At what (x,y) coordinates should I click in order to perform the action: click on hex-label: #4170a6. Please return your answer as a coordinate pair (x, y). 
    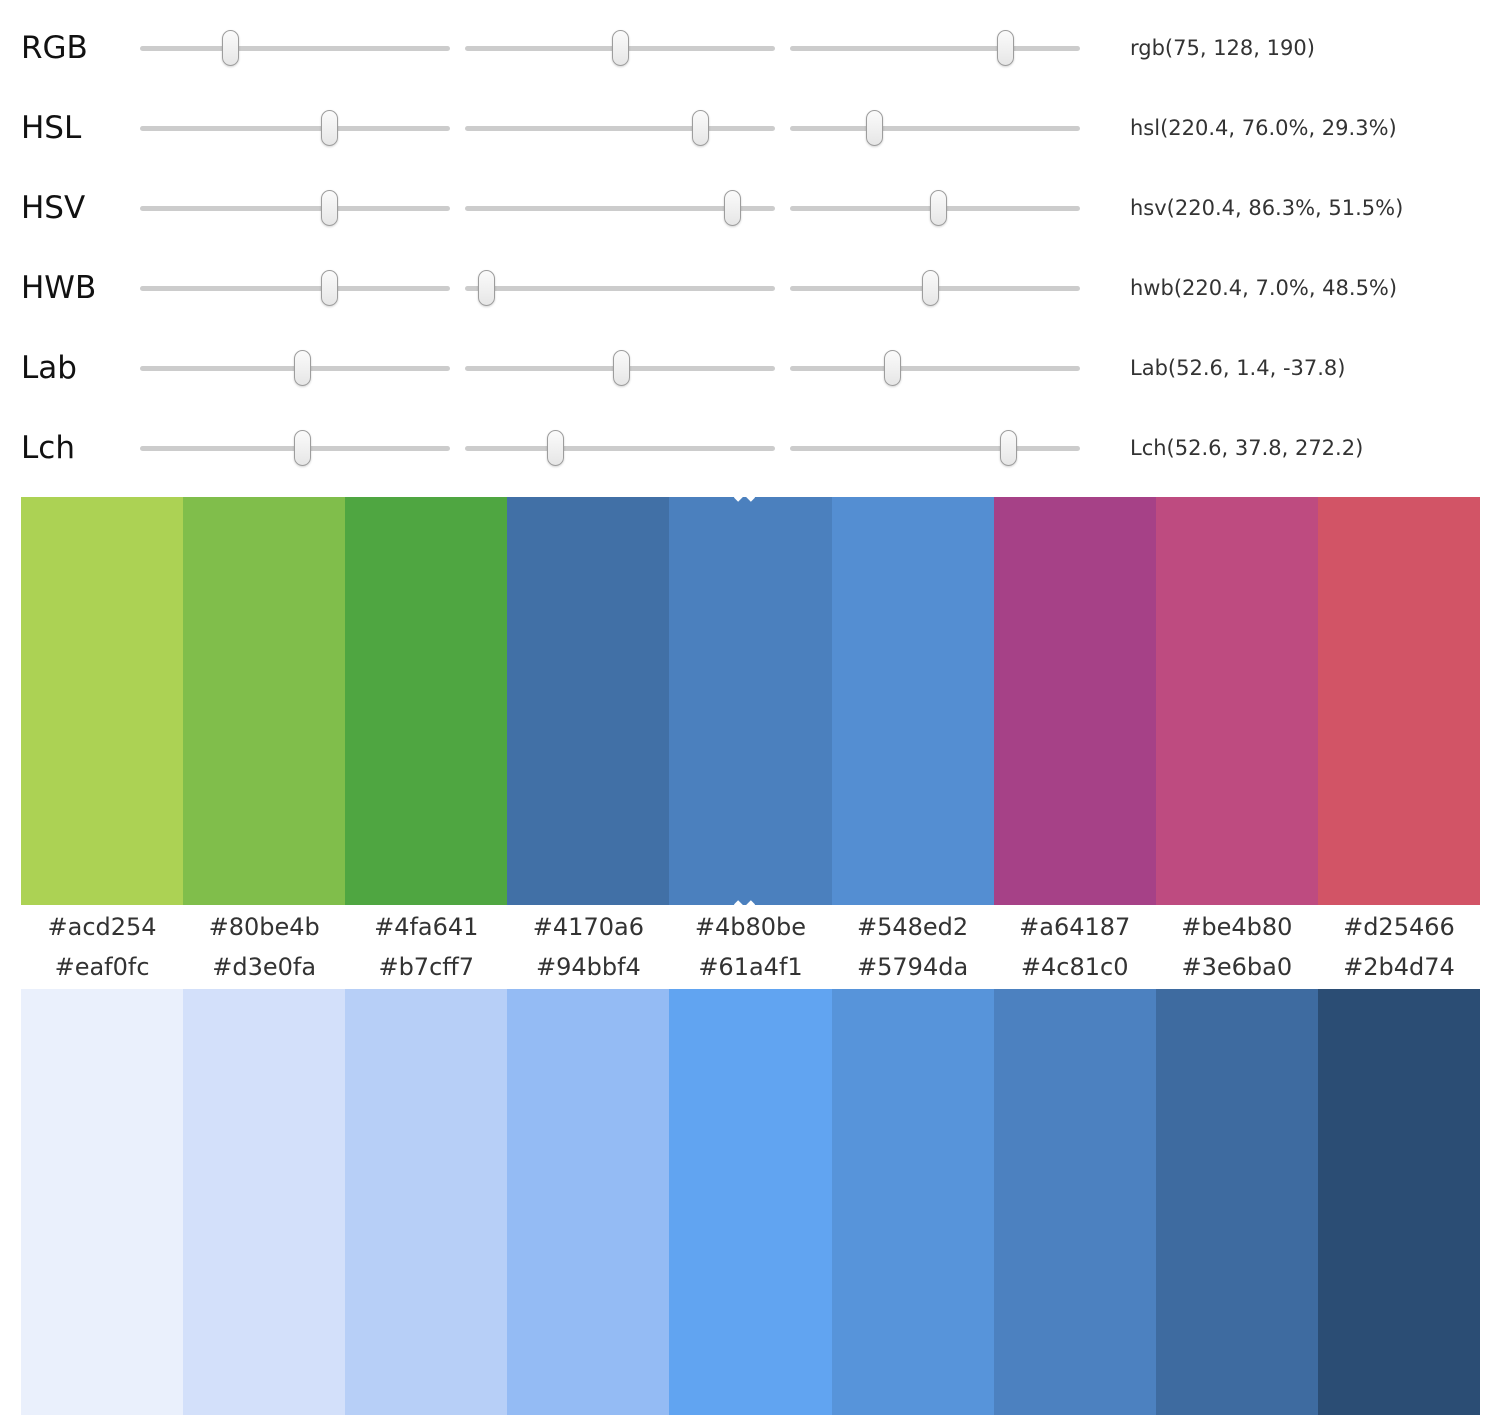
    Looking at the image, I should click on (588, 927).